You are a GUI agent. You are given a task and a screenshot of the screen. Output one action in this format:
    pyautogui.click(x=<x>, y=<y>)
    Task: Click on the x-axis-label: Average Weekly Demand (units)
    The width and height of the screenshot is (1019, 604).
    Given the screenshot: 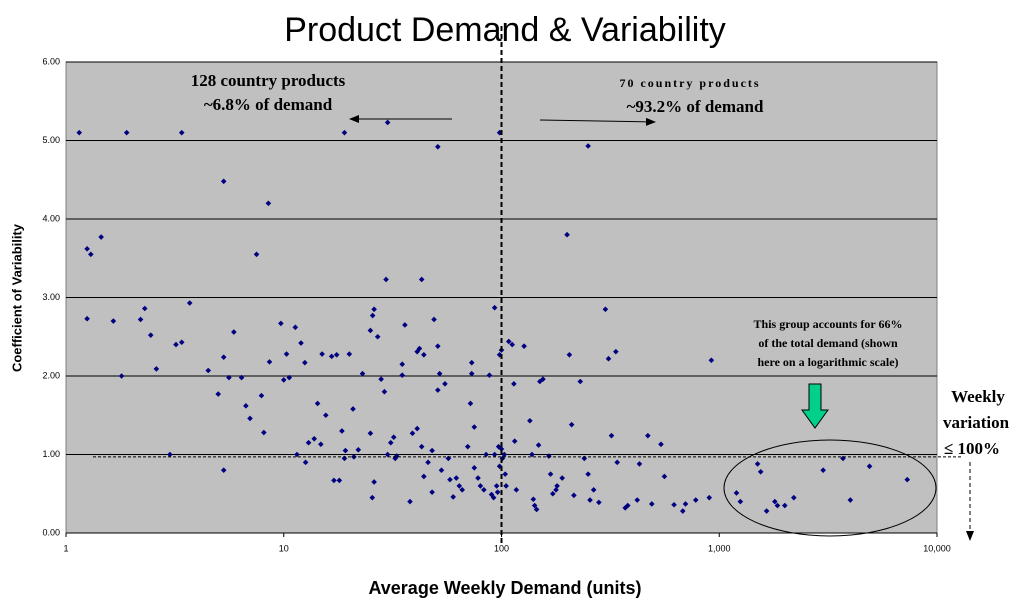 What is the action you would take?
    pyautogui.click(x=504, y=588)
    